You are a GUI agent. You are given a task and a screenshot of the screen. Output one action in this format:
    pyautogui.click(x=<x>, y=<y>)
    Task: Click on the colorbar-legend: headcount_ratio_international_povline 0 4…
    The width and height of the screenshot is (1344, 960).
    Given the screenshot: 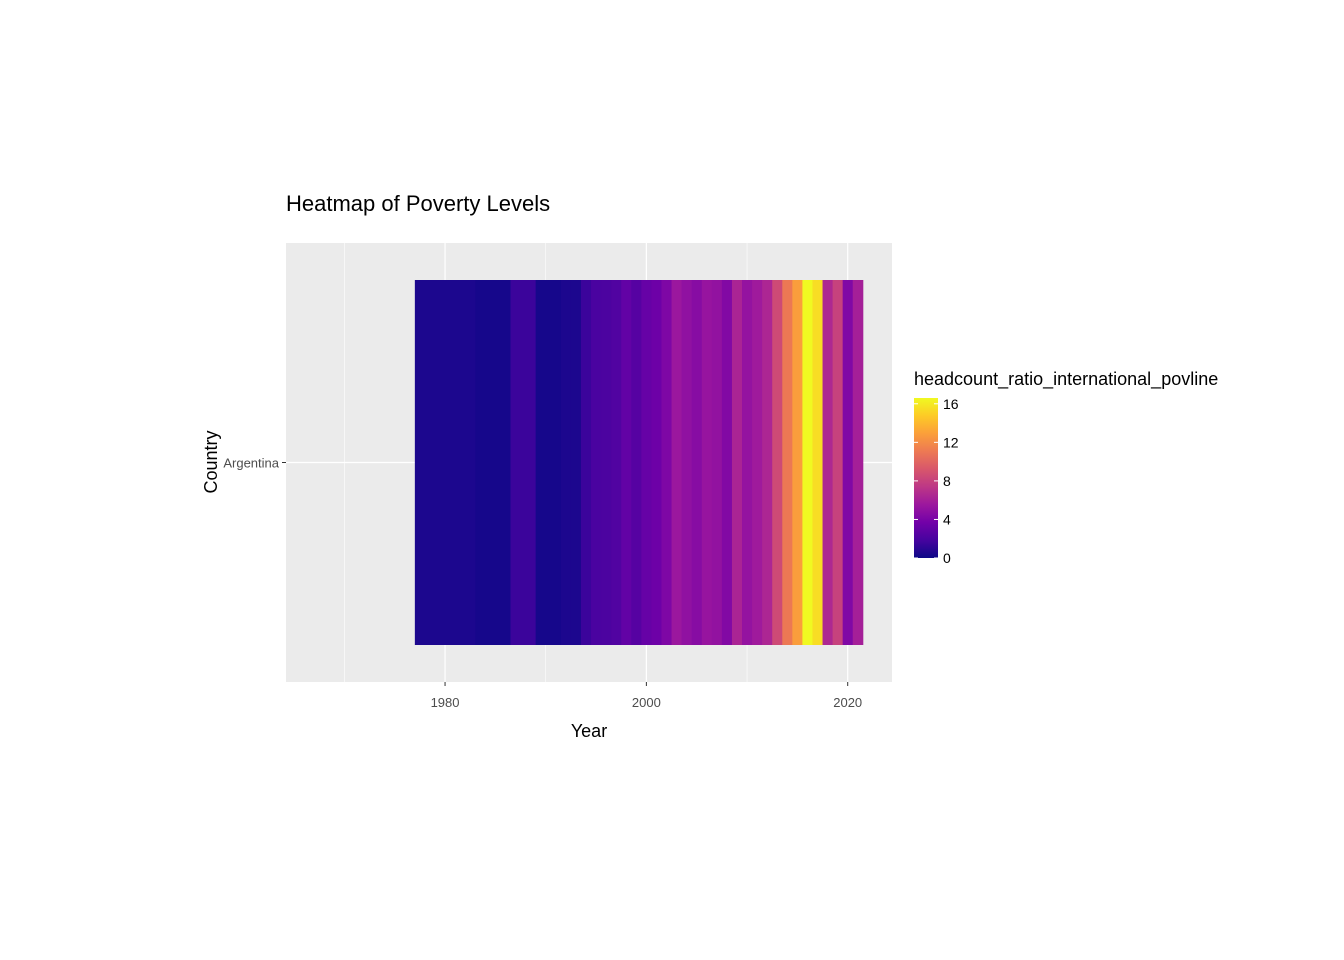 What is the action you would take?
    pyautogui.click(x=1066, y=467)
    